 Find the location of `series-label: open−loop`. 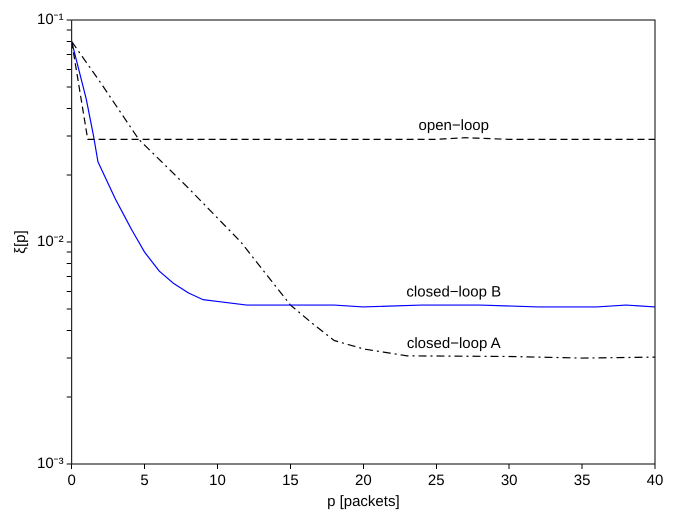

series-label: open−loop is located at coordinates (454, 125).